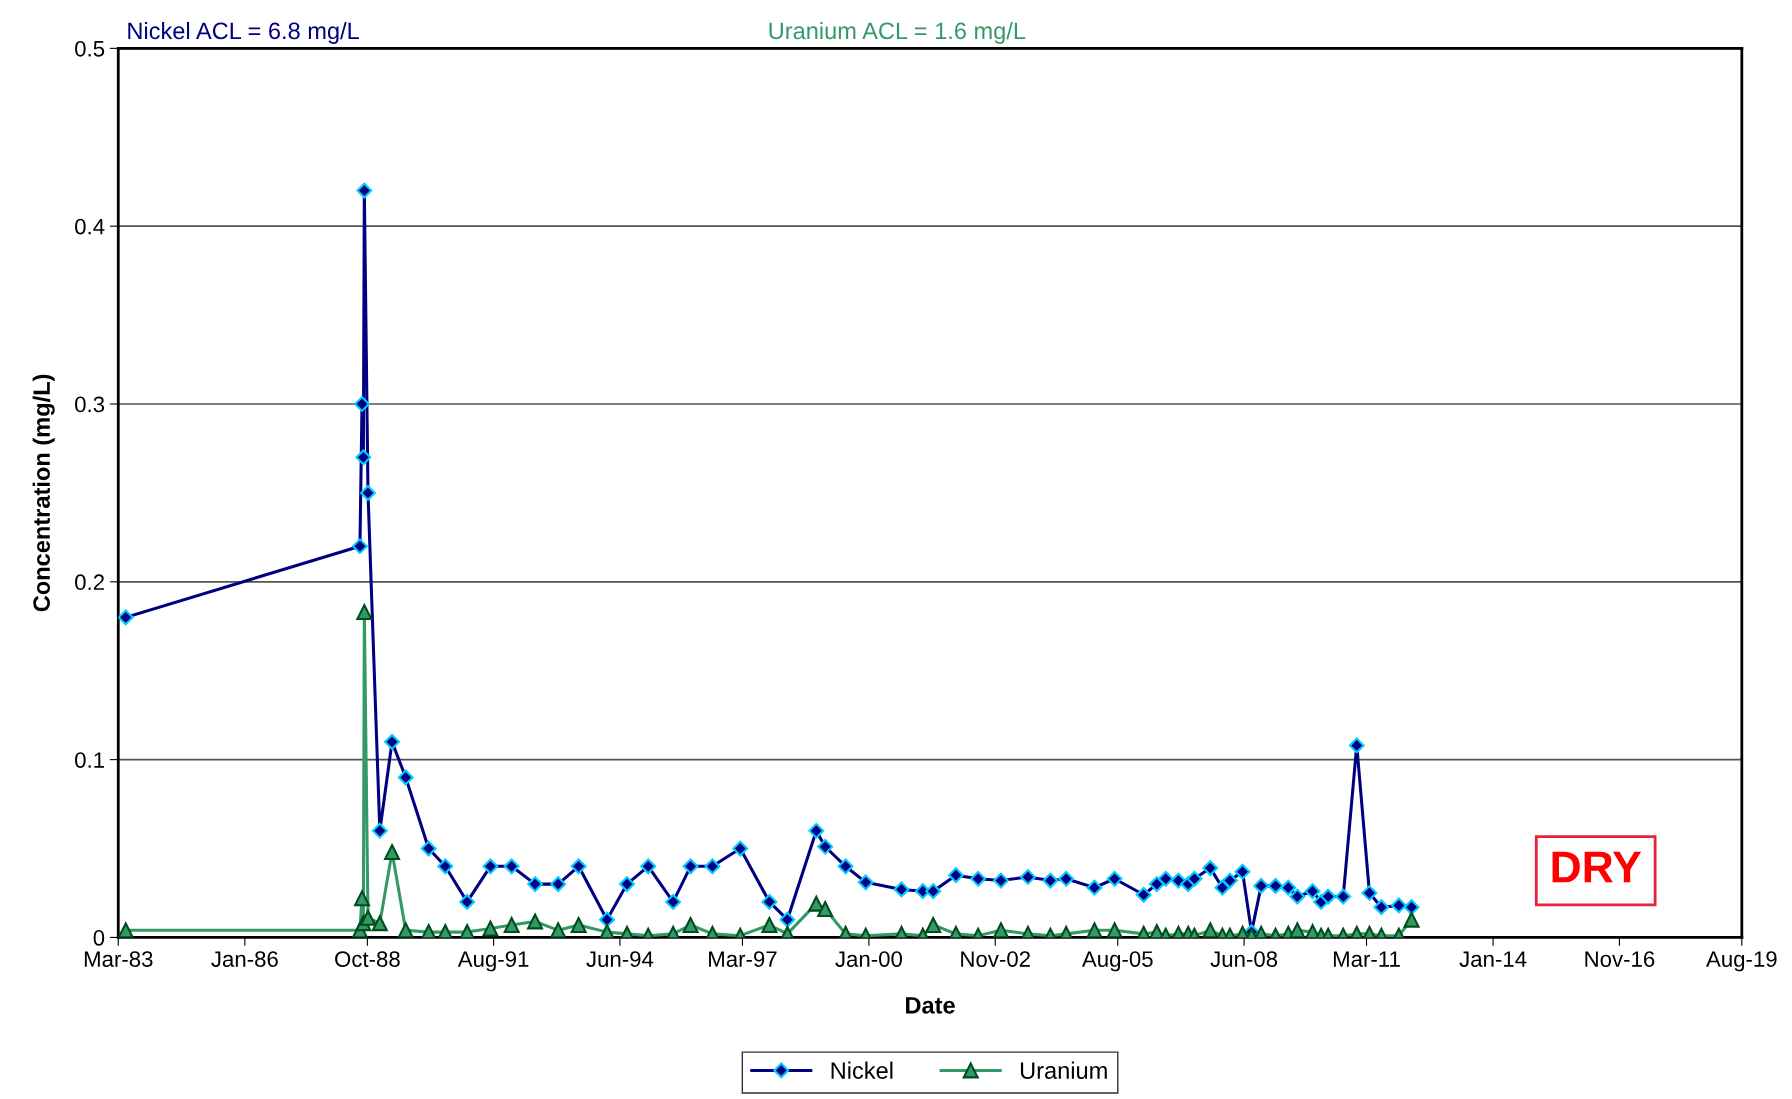  I want to click on text: Nickel ACL = 6.8 mg/L, so click(243, 32).